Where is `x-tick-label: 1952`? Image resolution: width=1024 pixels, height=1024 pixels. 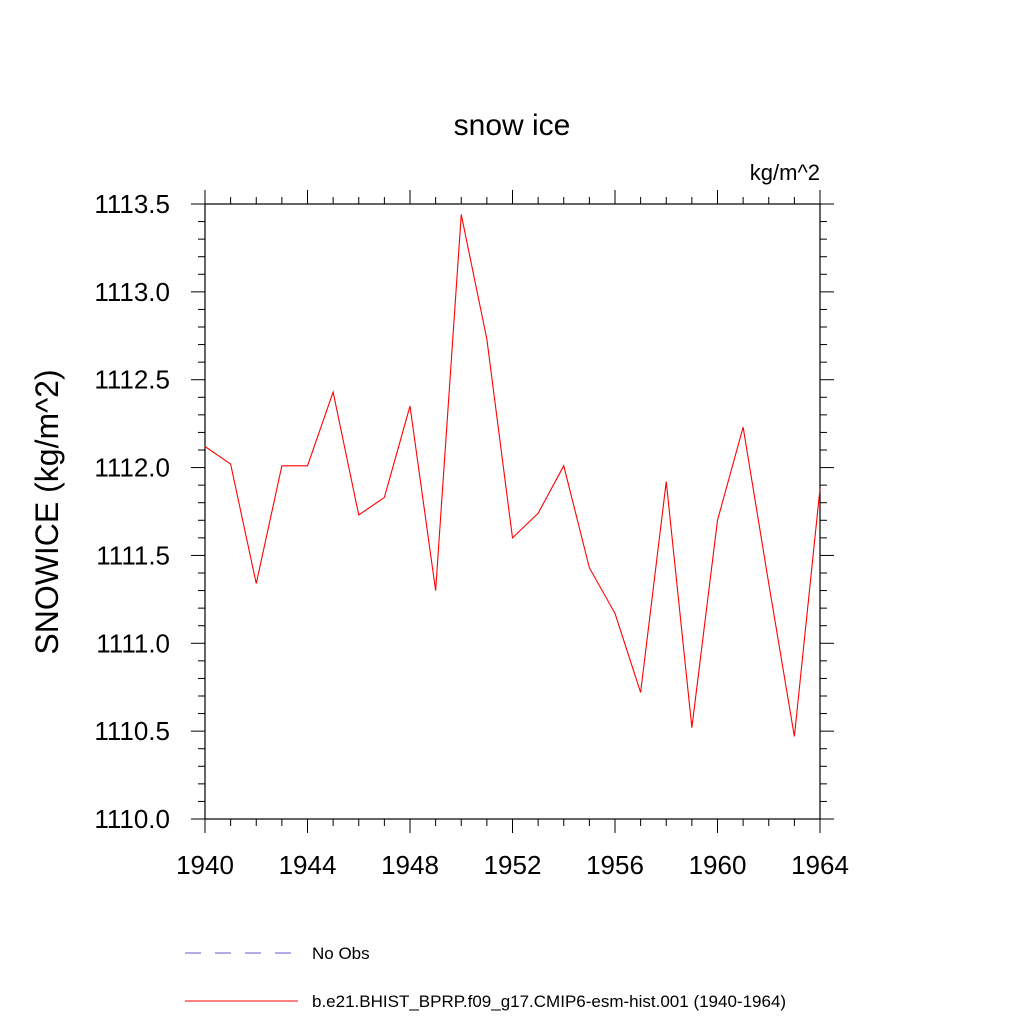
x-tick-label: 1952 is located at coordinates (513, 865).